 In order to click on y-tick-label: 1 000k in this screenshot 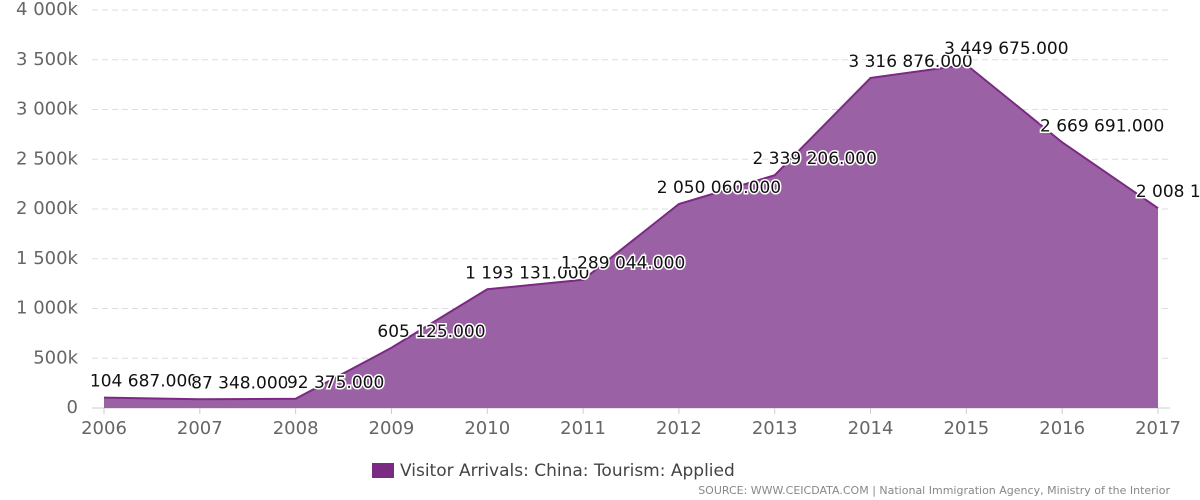, I will do `click(47, 308)`.